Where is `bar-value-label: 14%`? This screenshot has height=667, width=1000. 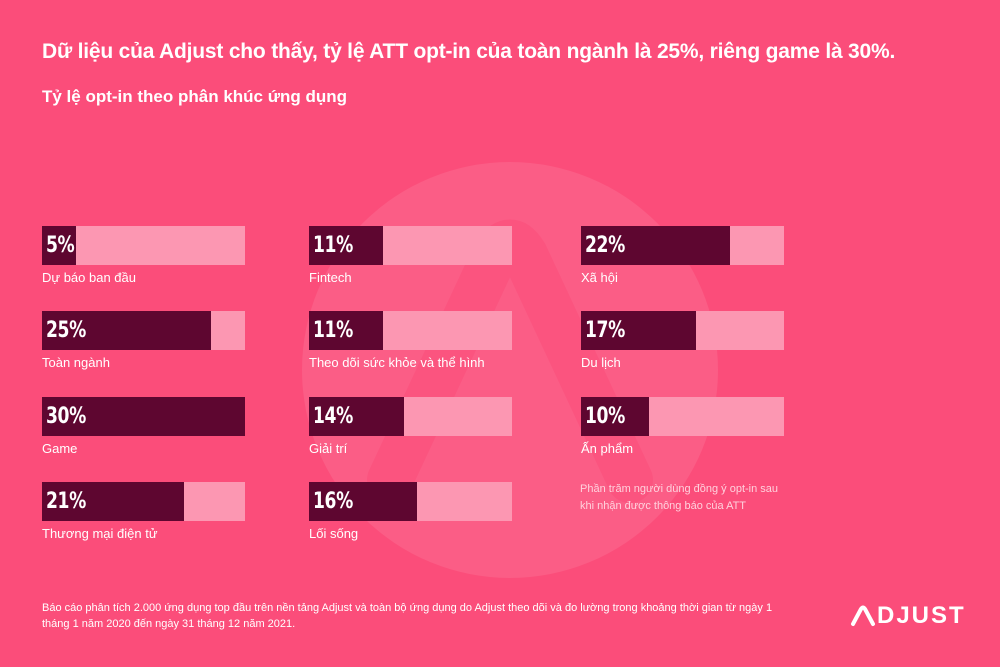
bar-value-label: 14% is located at coordinates (333, 416).